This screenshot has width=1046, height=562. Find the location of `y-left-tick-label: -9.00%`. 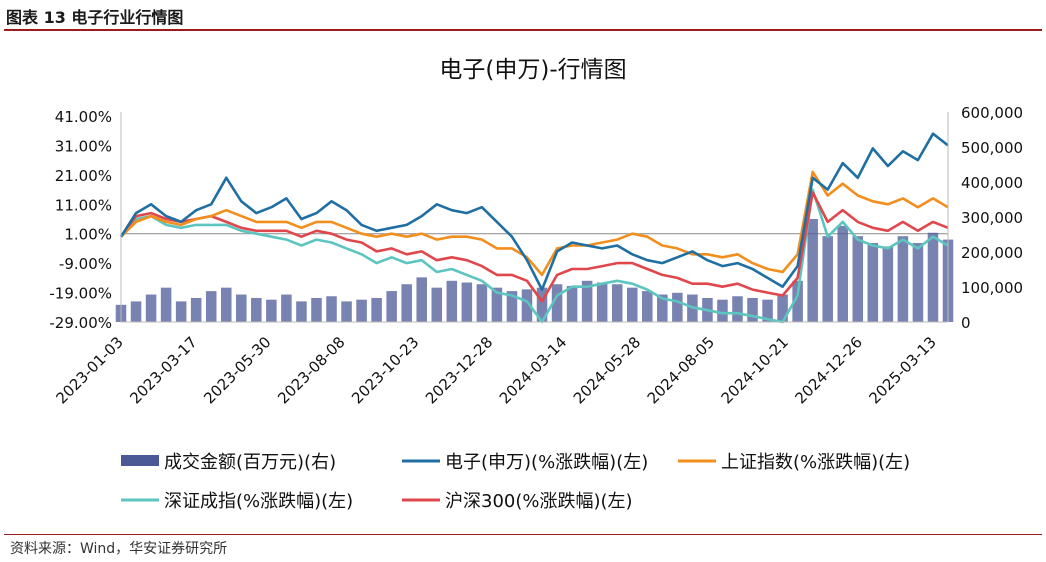

y-left-tick-label: -9.00% is located at coordinates (85, 264).